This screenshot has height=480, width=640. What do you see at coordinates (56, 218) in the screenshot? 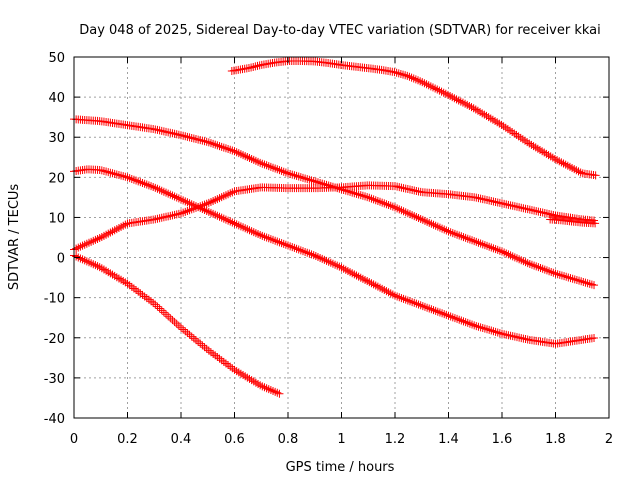
I see `y-tick-label: 10` at bounding box center [56, 218].